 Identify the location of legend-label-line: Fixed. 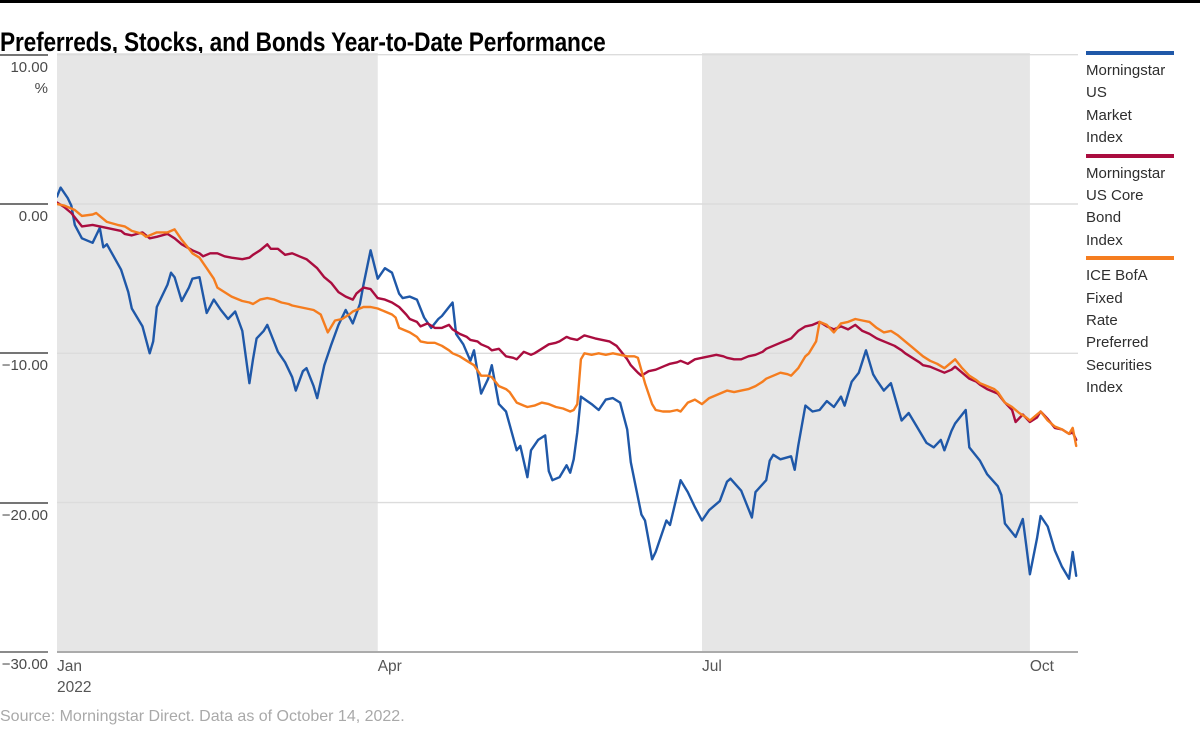
(1104, 298).